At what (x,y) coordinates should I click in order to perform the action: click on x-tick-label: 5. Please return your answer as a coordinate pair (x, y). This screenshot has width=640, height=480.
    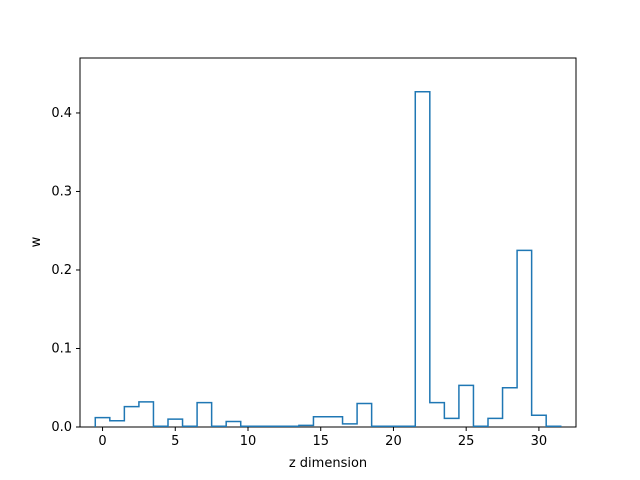
    Looking at the image, I should click on (175, 441).